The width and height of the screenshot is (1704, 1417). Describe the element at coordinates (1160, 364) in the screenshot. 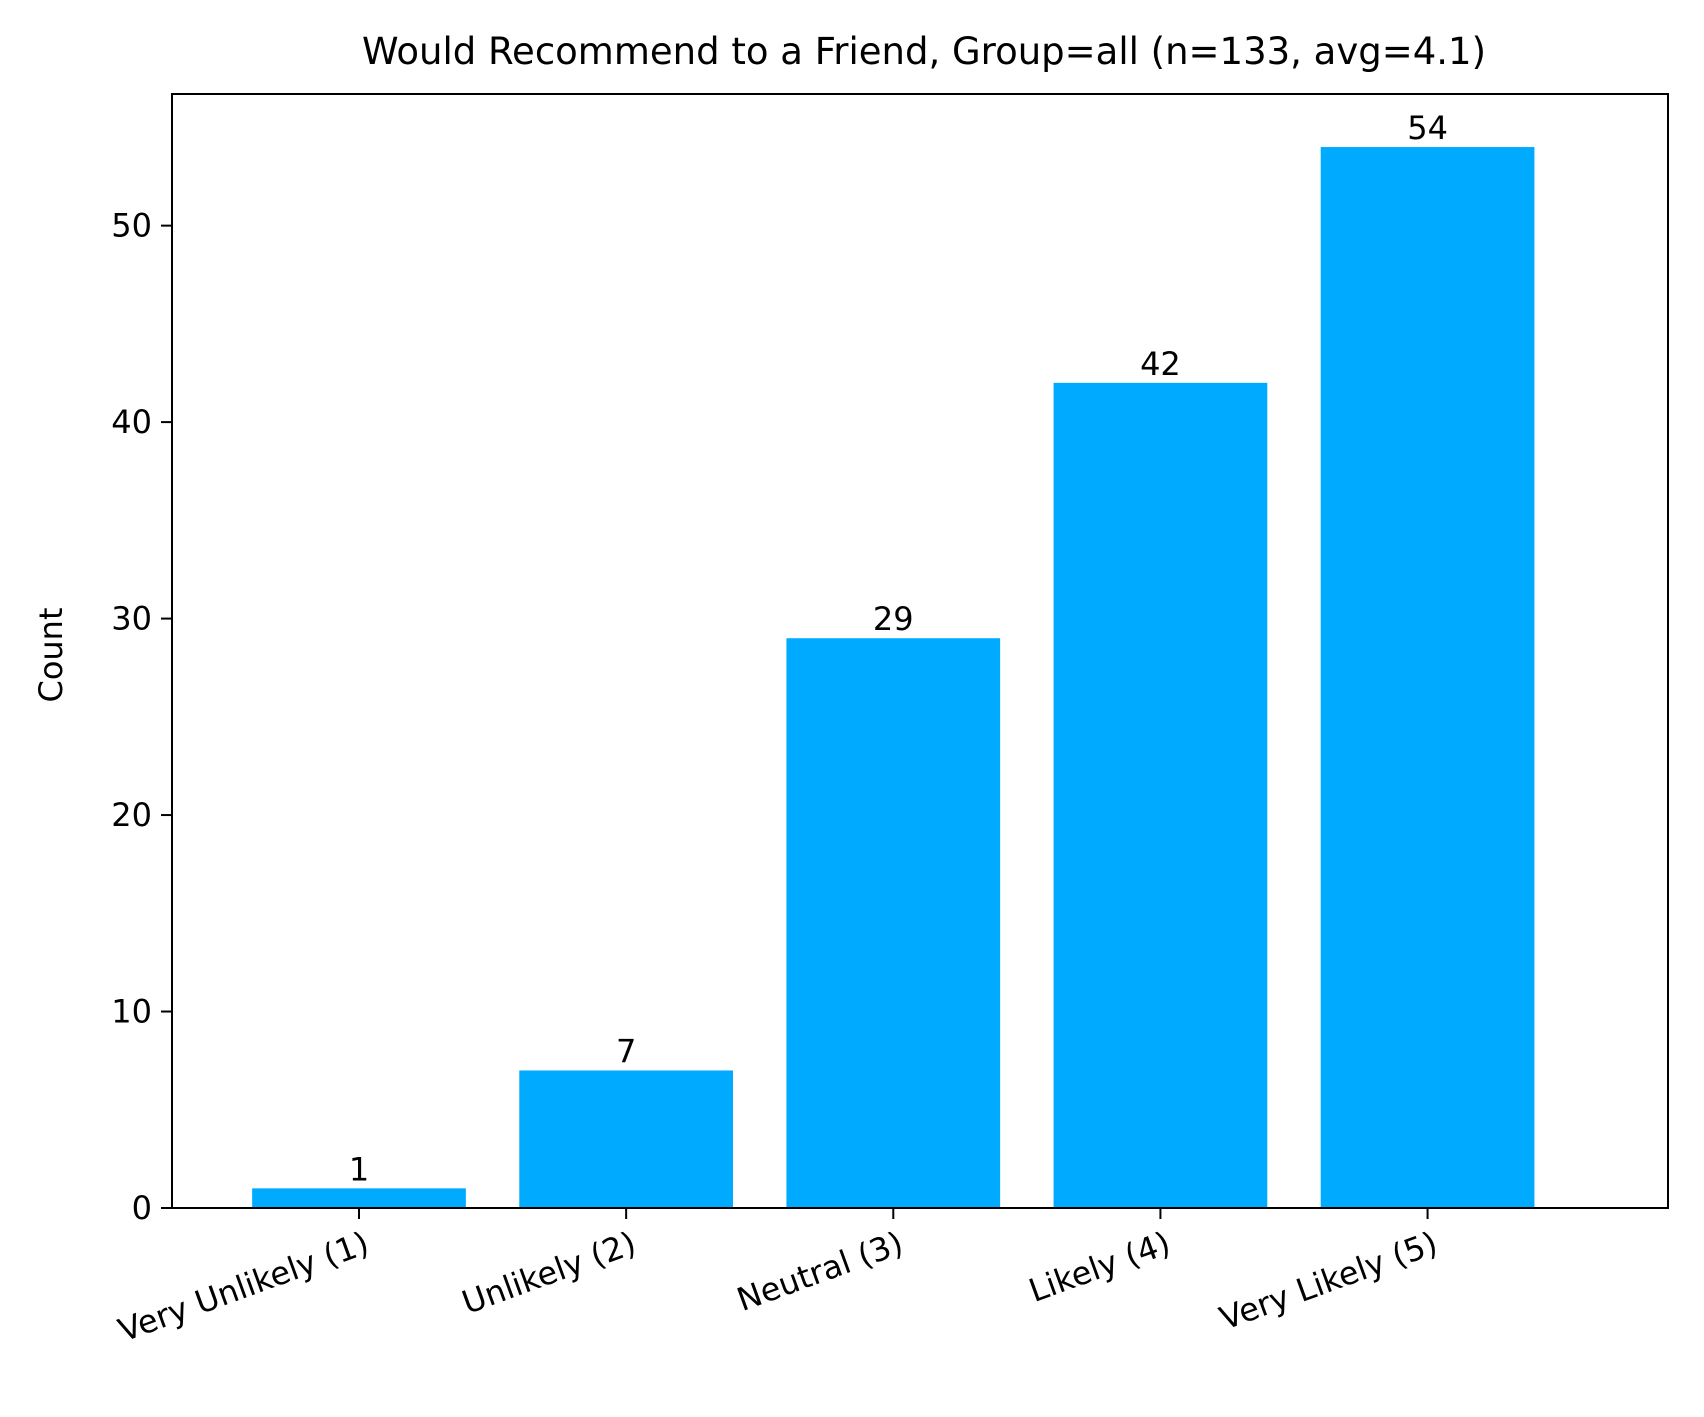

I see `data-label-4: 42` at that location.